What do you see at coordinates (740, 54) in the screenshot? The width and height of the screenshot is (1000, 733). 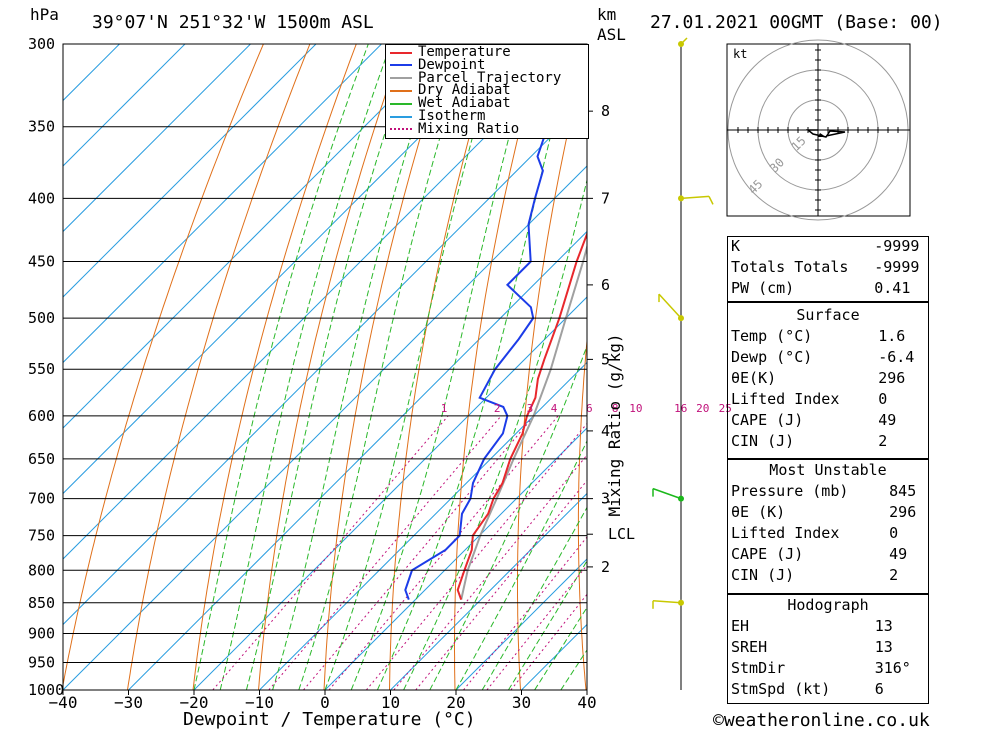 I see `hodograph-unit-label: kt` at bounding box center [740, 54].